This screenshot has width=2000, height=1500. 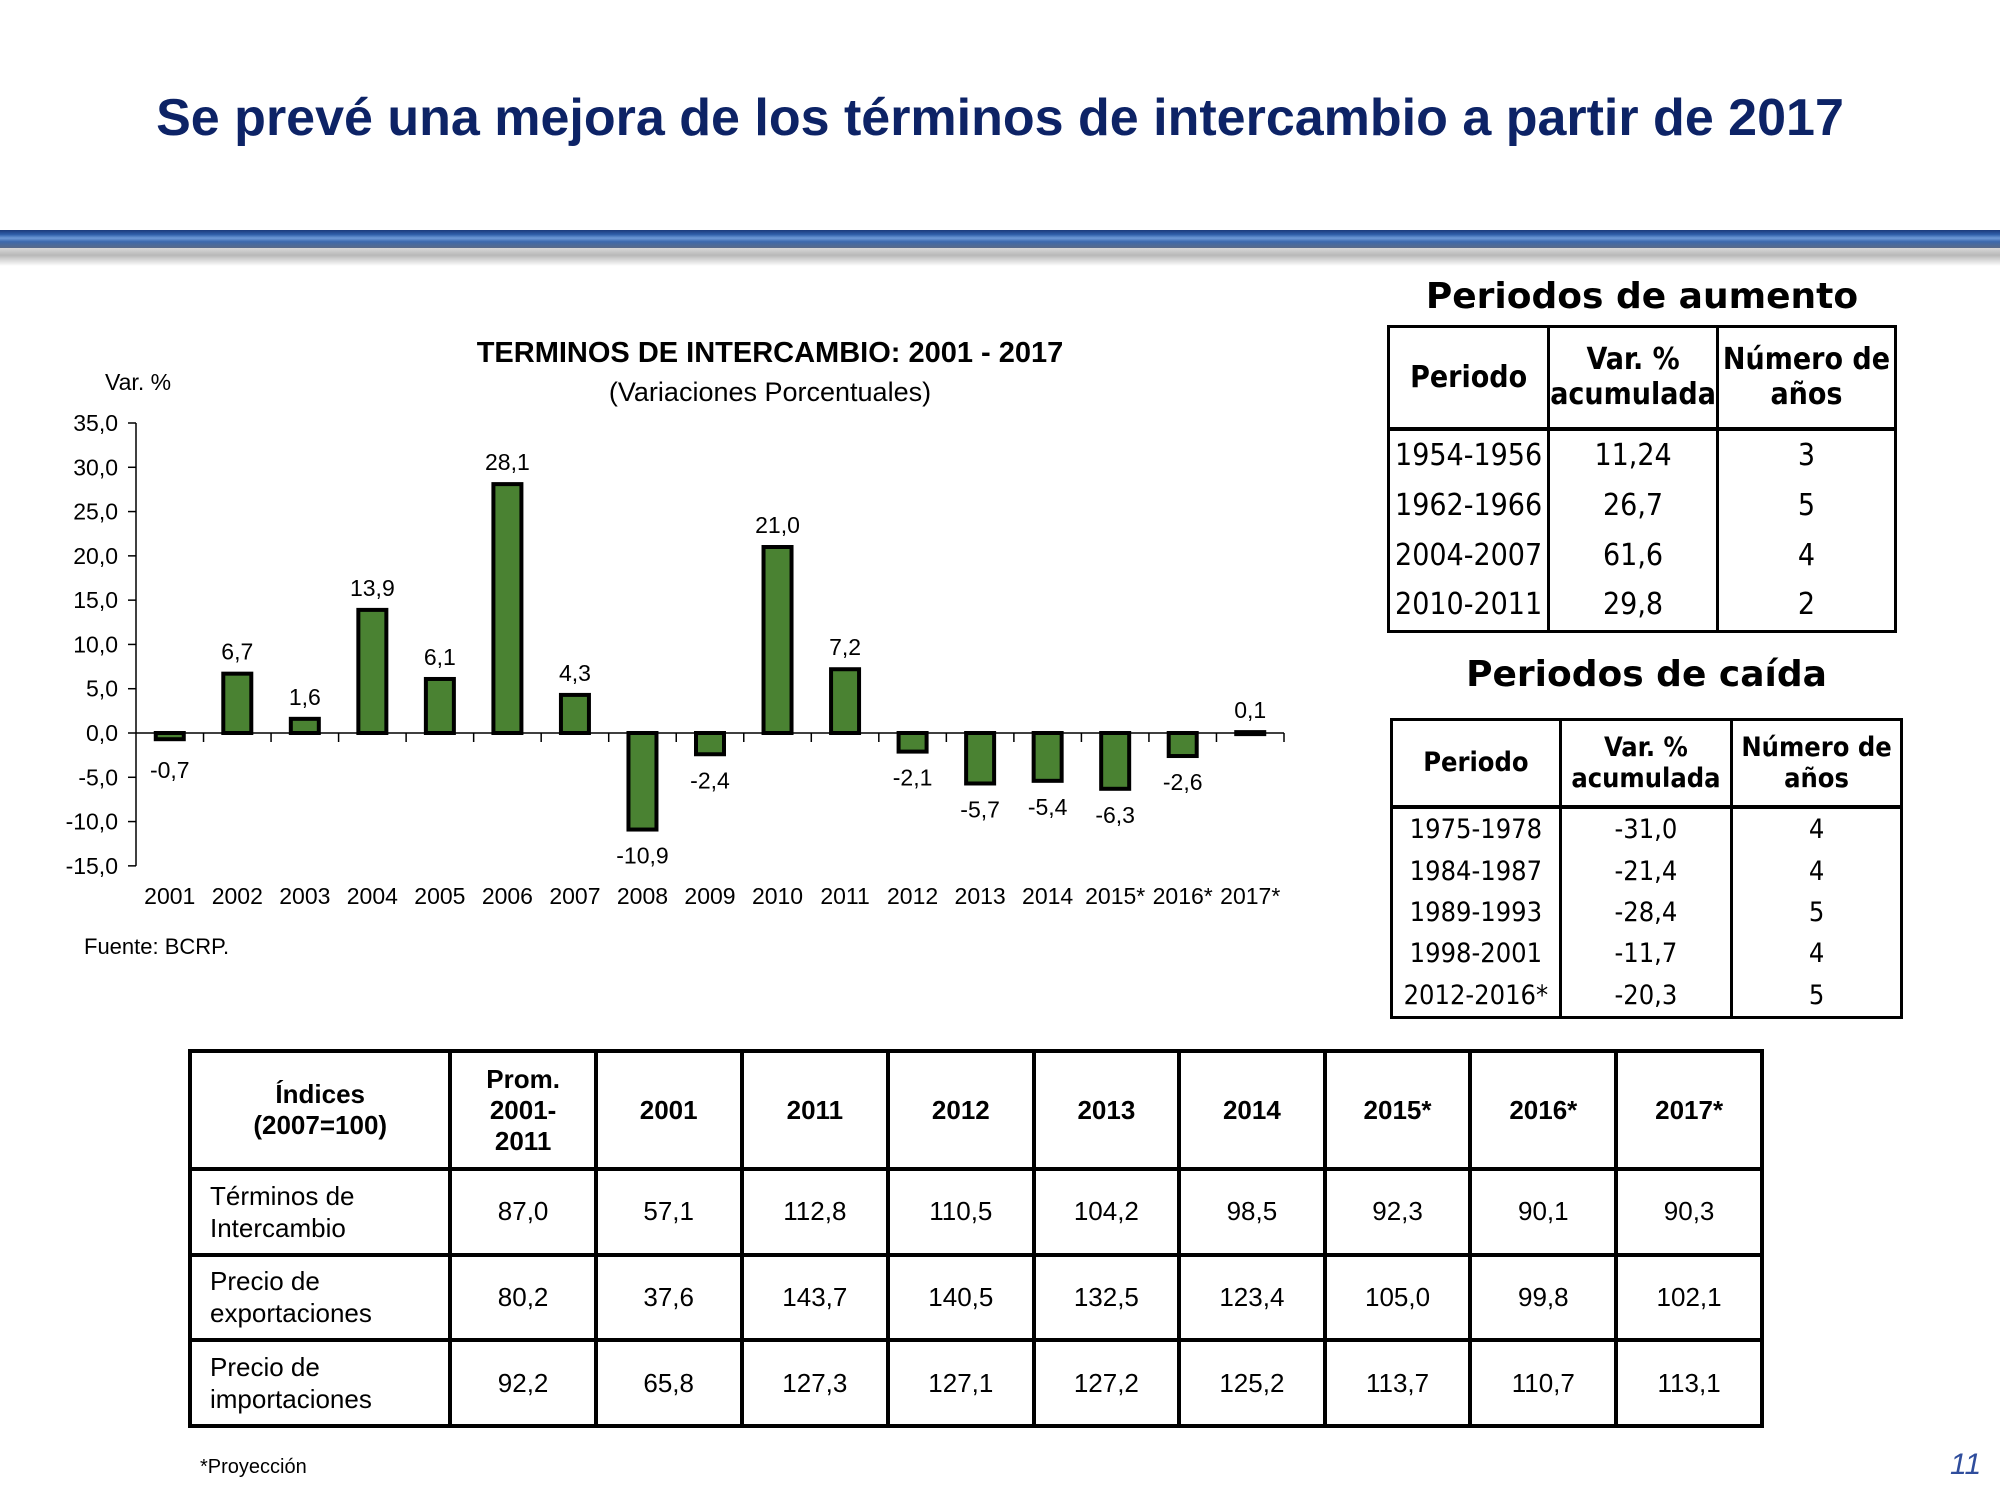 I want to click on aumento-header-cell: Número de años, so click(x=1806, y=378).